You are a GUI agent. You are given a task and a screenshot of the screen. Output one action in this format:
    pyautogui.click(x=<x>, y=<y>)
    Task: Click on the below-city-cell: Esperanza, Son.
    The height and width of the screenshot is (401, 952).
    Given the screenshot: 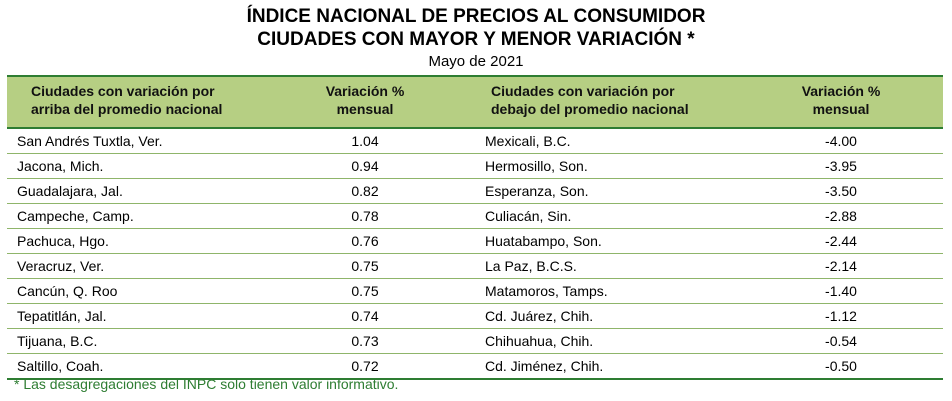 What is the action you would take?
    pyautogui.click(x=607, y=191)
    